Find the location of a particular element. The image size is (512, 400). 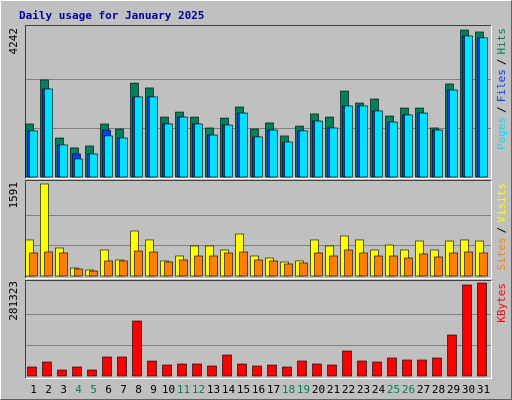

y-tick-label: 4242 is located at coordinates (13, 41).